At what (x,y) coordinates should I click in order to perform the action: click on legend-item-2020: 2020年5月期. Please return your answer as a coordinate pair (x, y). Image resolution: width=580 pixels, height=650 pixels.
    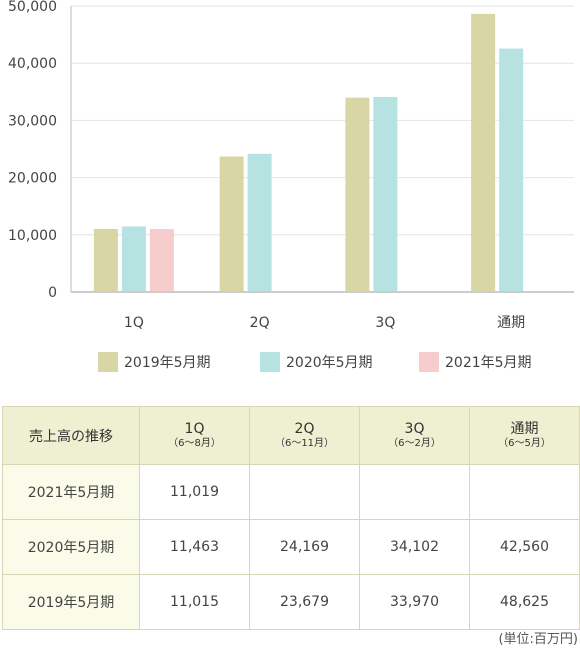
    Looking at the image, I should click on (316, 362).